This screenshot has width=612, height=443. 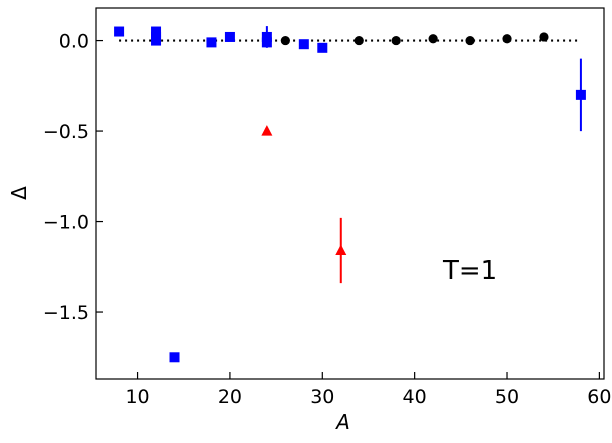 I want to click on x-tick-label: 40, so click(x=415, y=397).